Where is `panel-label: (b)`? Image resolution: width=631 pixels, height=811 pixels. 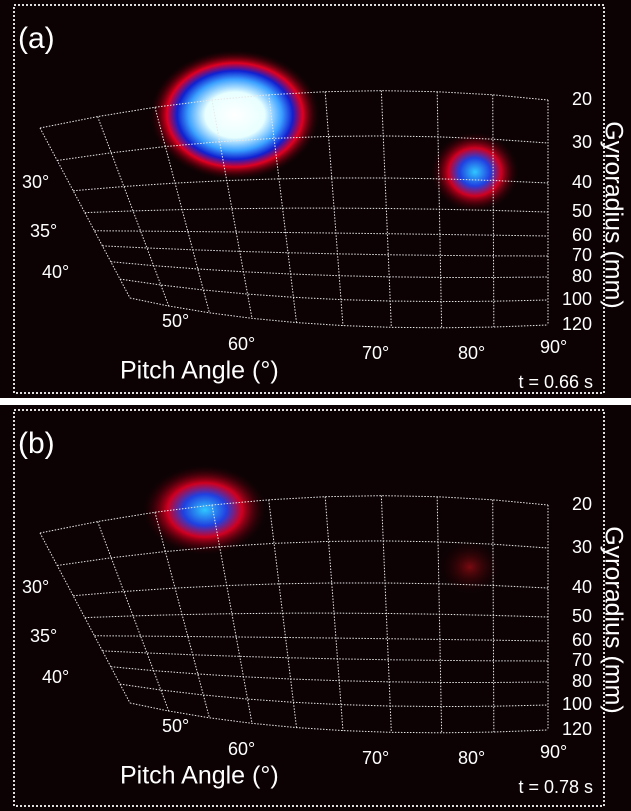
panel-label: (b) is located at coordinates (36, 443).